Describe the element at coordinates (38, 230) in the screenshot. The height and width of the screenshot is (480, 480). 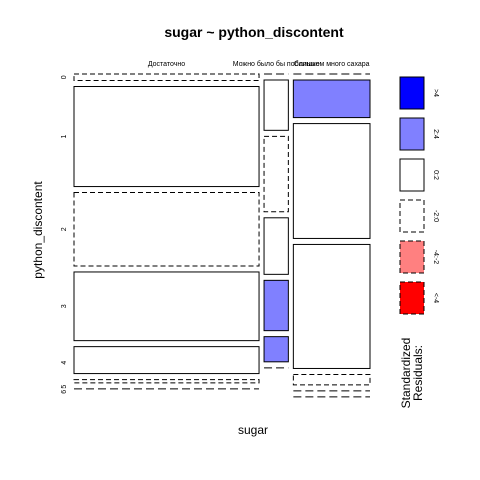
I see `y-axis-label: python_discontent` at that location.